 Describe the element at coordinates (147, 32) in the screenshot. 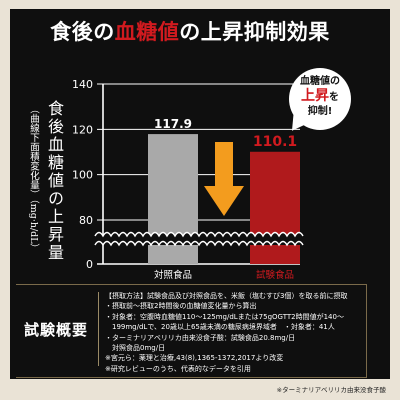

I see `title-highlight: 血糖値` at that location.